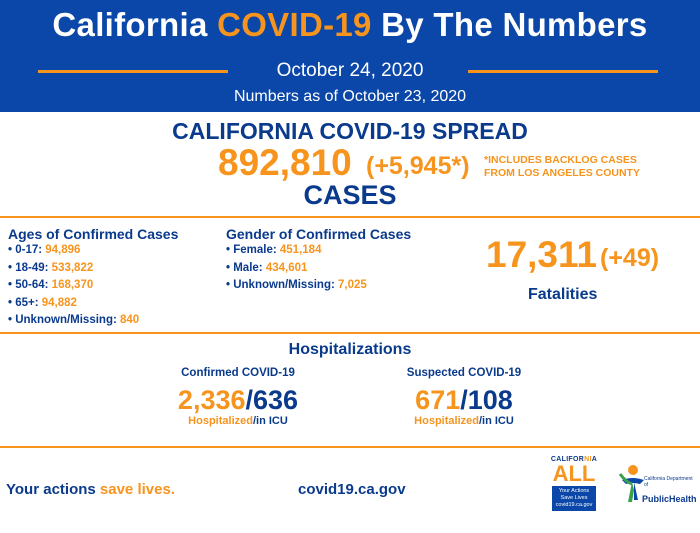 The image size is (700, 533). I want to click on fatalities-count: 17,311, so click(542, 254).